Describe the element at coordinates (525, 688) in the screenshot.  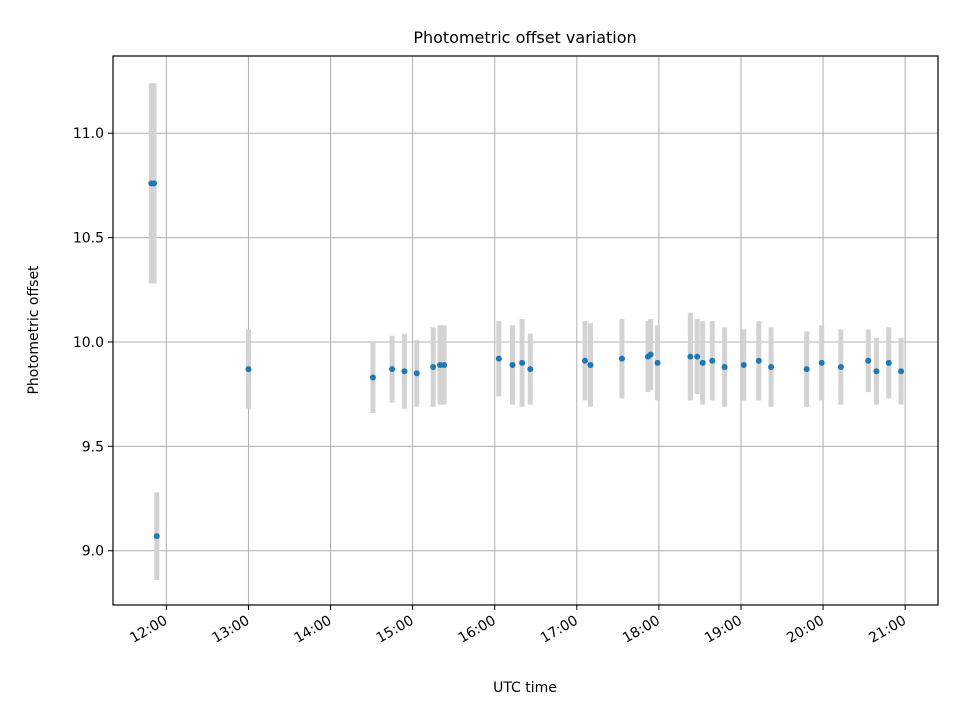
I see `x-axis-label: UTC time` at that location.